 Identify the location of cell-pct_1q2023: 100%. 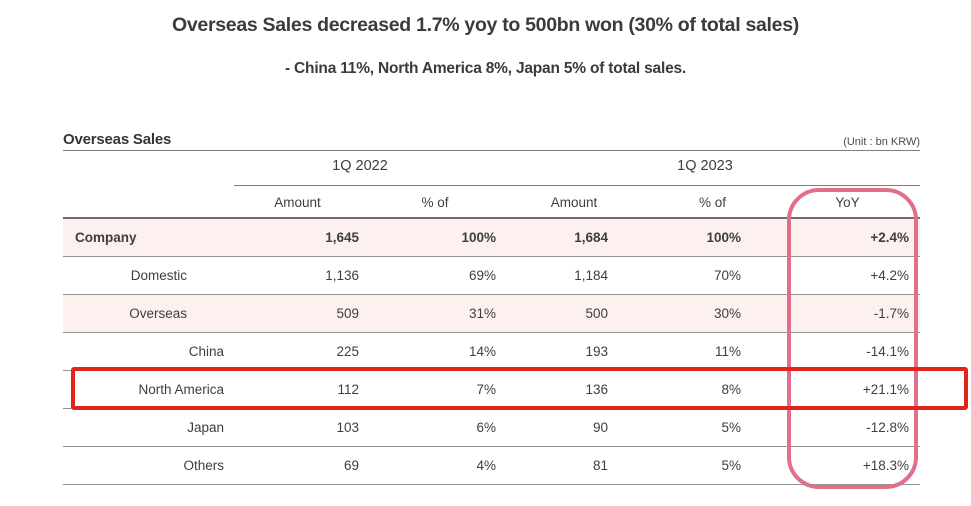
(723, 237).